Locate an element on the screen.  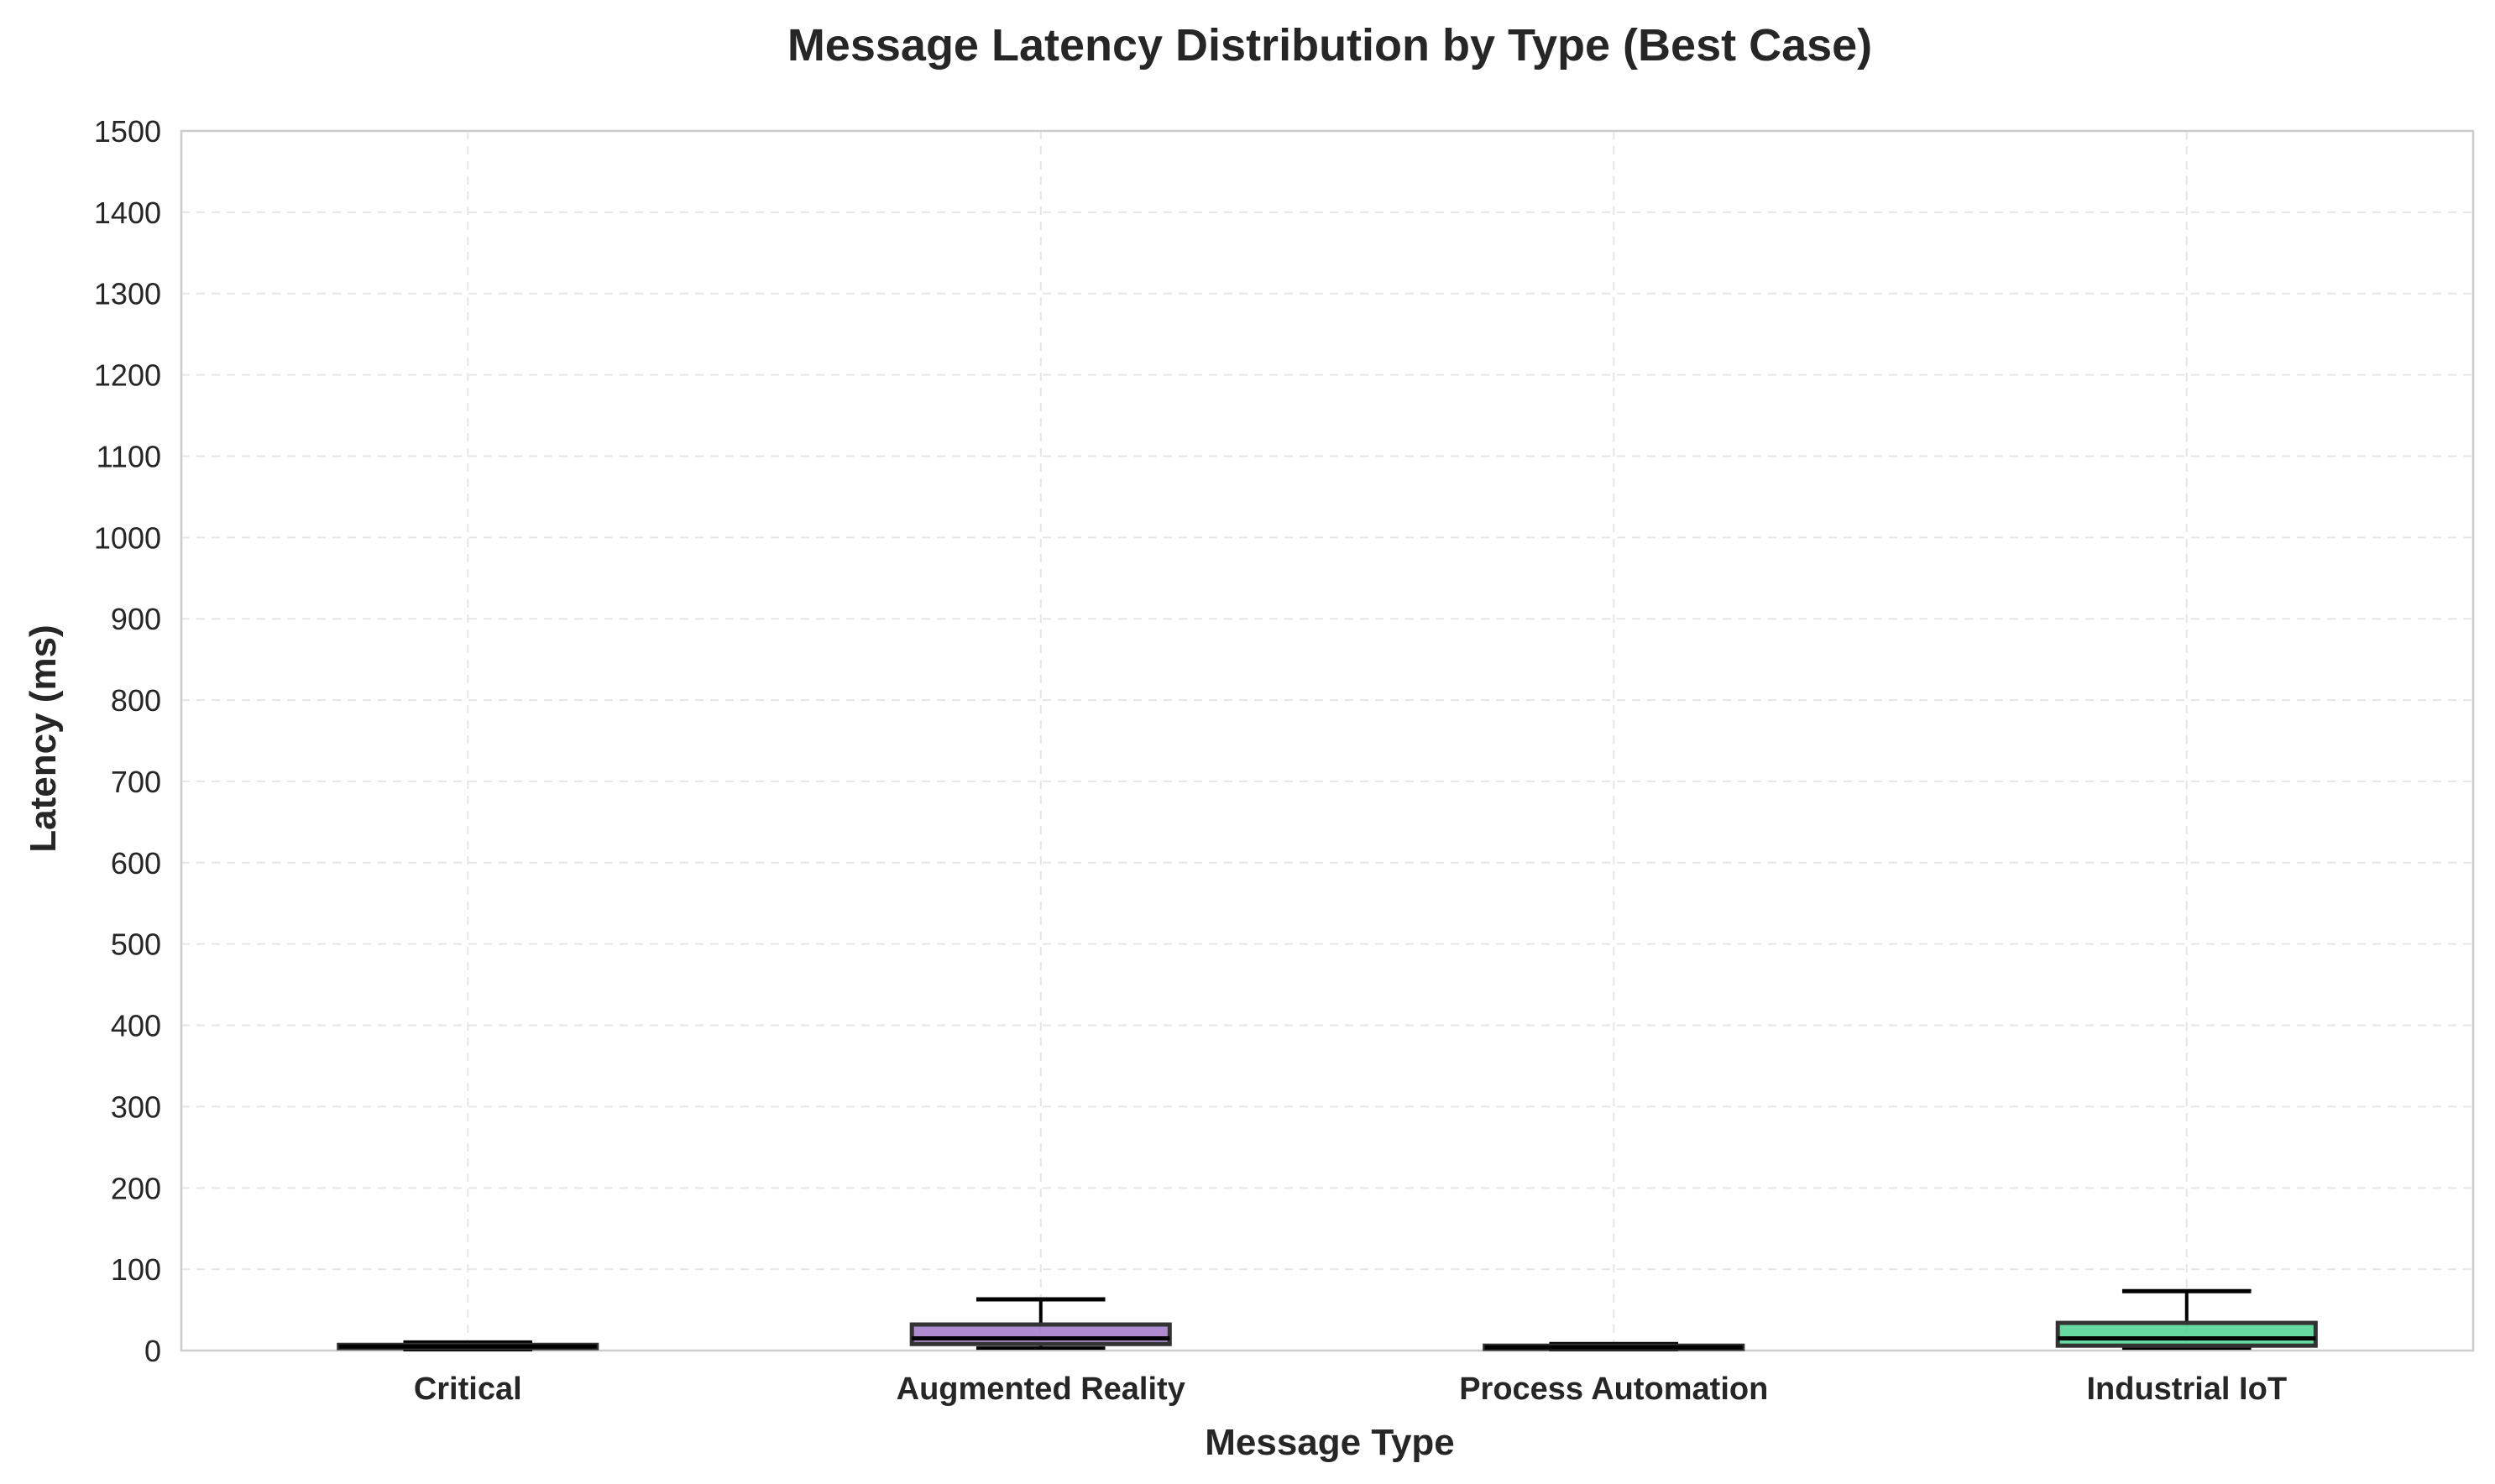
x-tick-label: Process Automation is located at coordinates (1613, 1389).